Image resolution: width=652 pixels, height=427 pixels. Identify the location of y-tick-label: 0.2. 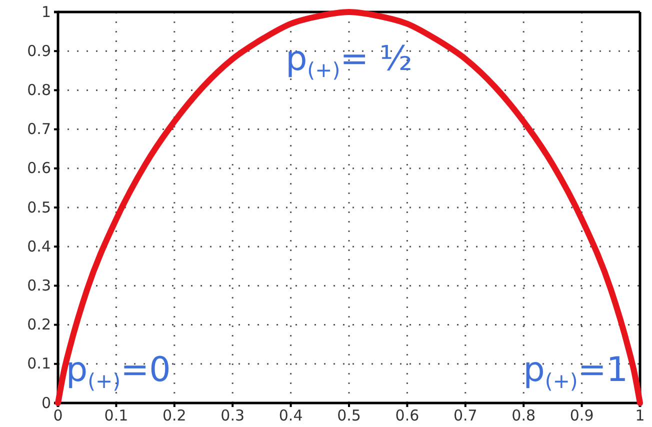
(39, 325).